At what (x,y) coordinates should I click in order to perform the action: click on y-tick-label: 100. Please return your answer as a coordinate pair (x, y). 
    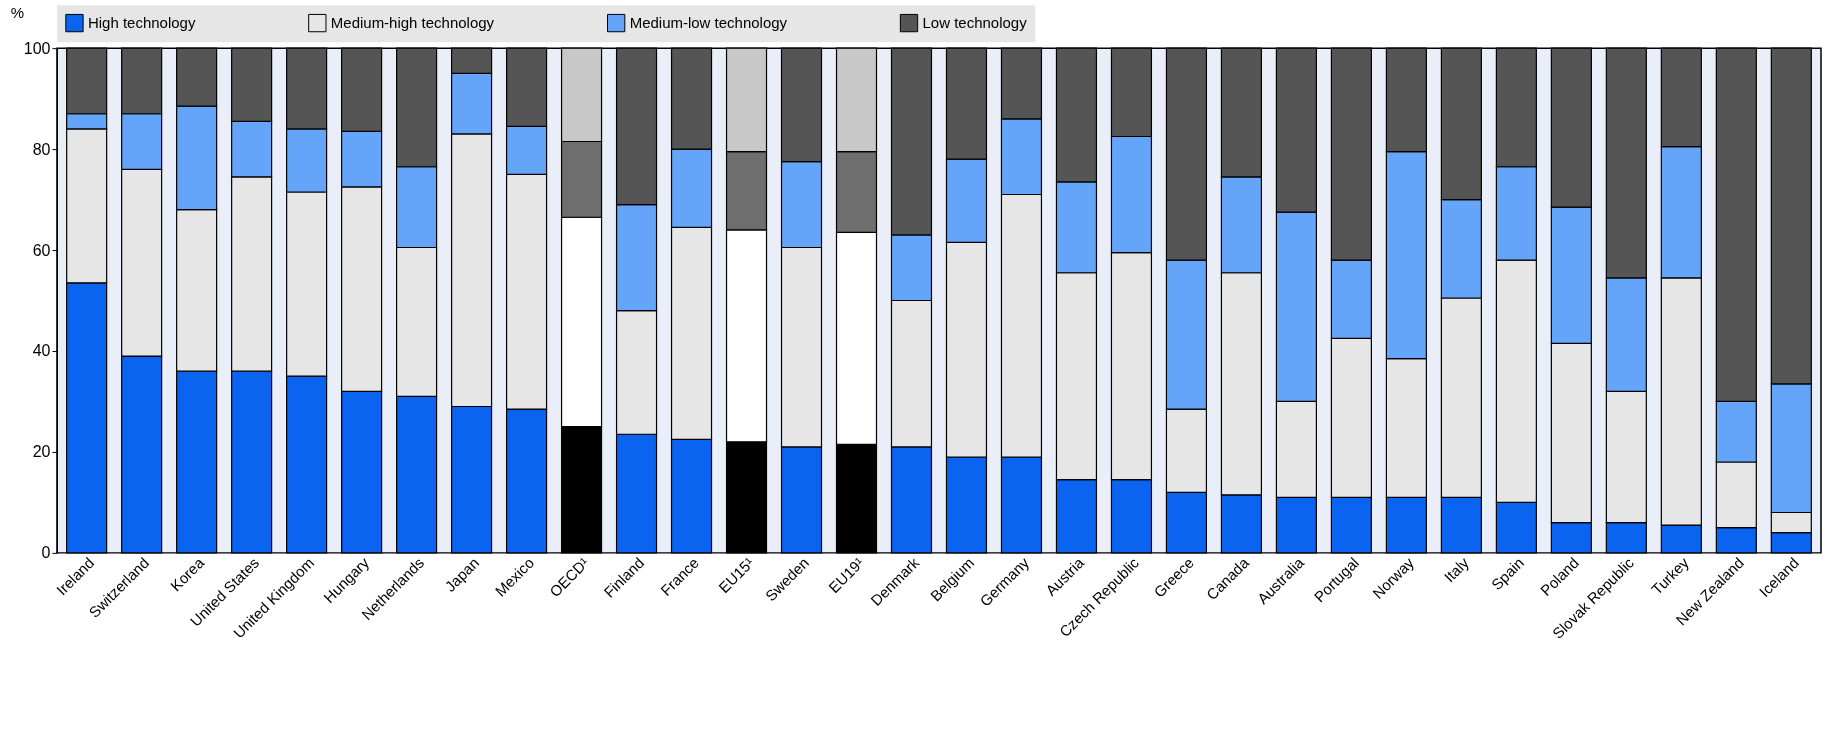
    Looking at the image, I should click on (37, 48).